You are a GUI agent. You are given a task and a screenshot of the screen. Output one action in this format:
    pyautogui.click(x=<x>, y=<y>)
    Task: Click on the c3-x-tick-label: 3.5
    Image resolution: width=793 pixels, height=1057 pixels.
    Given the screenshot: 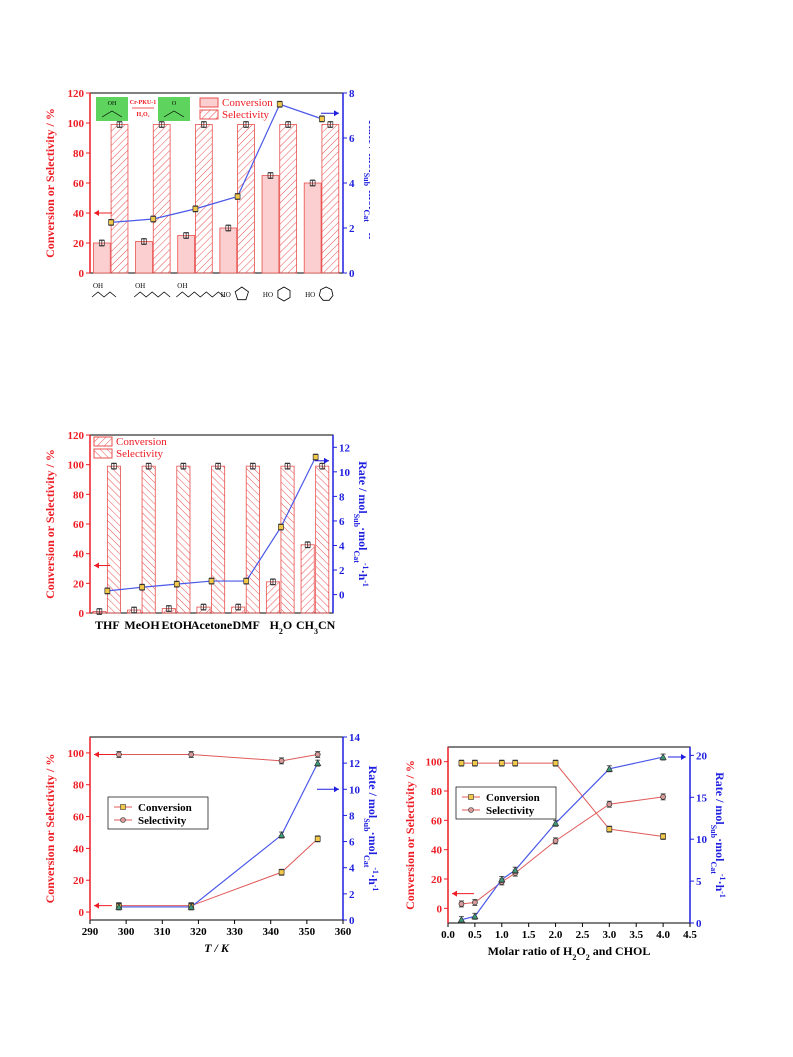 What is the action you would take?
    pyautogui.click(x=636, y=935)
    